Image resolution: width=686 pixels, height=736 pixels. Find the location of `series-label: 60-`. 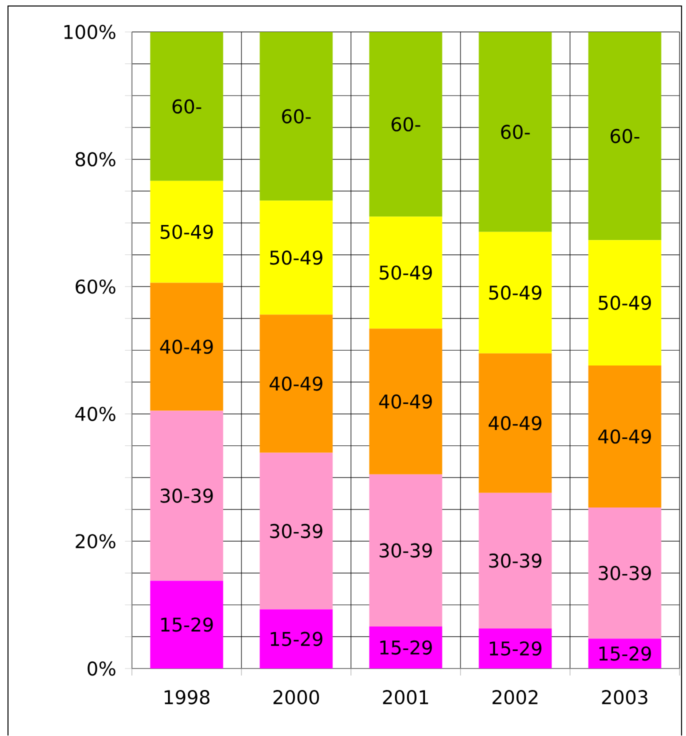

series-label: 60- is located at coordinates (187, 106).